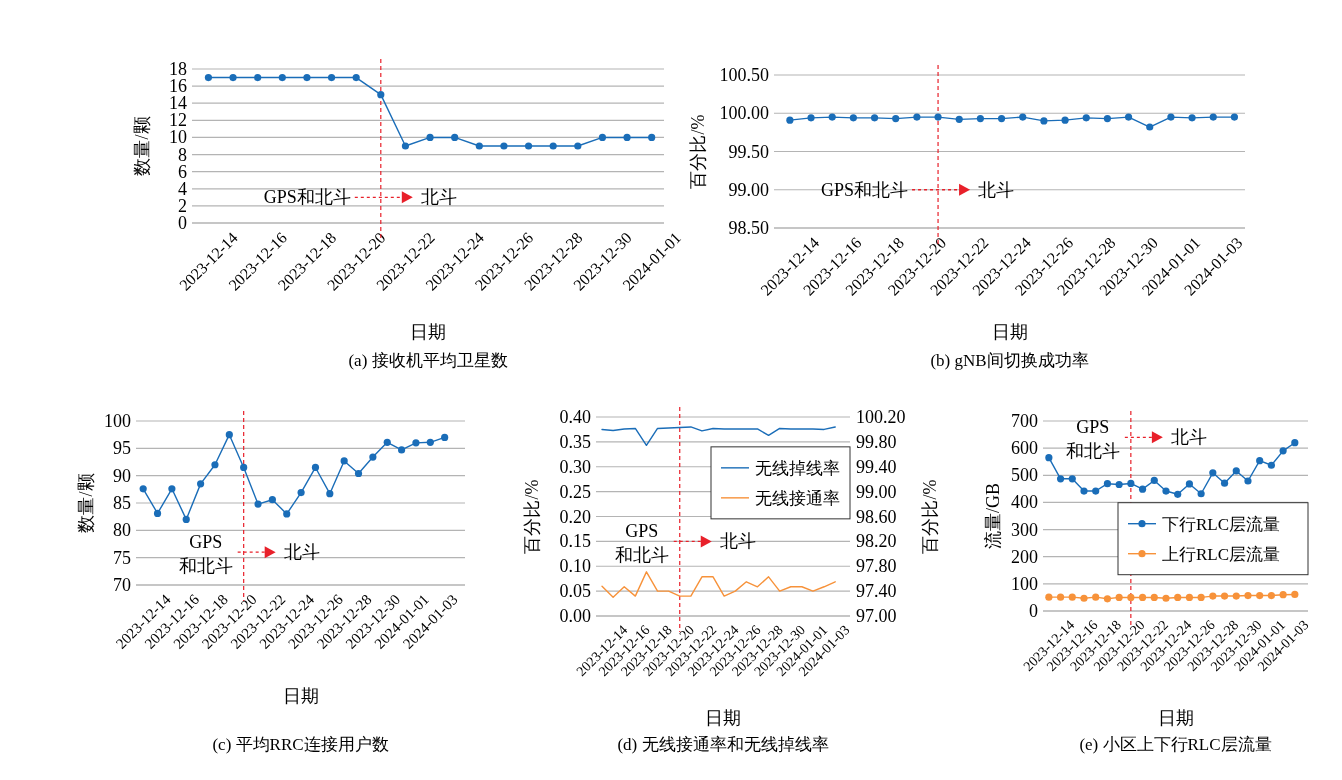 Image resolution: width=1342 pixels, height=780 pixels. Describe the element at coordinates (122, 557) in the screenshot. I see `y-tick-label: 75` at that location.